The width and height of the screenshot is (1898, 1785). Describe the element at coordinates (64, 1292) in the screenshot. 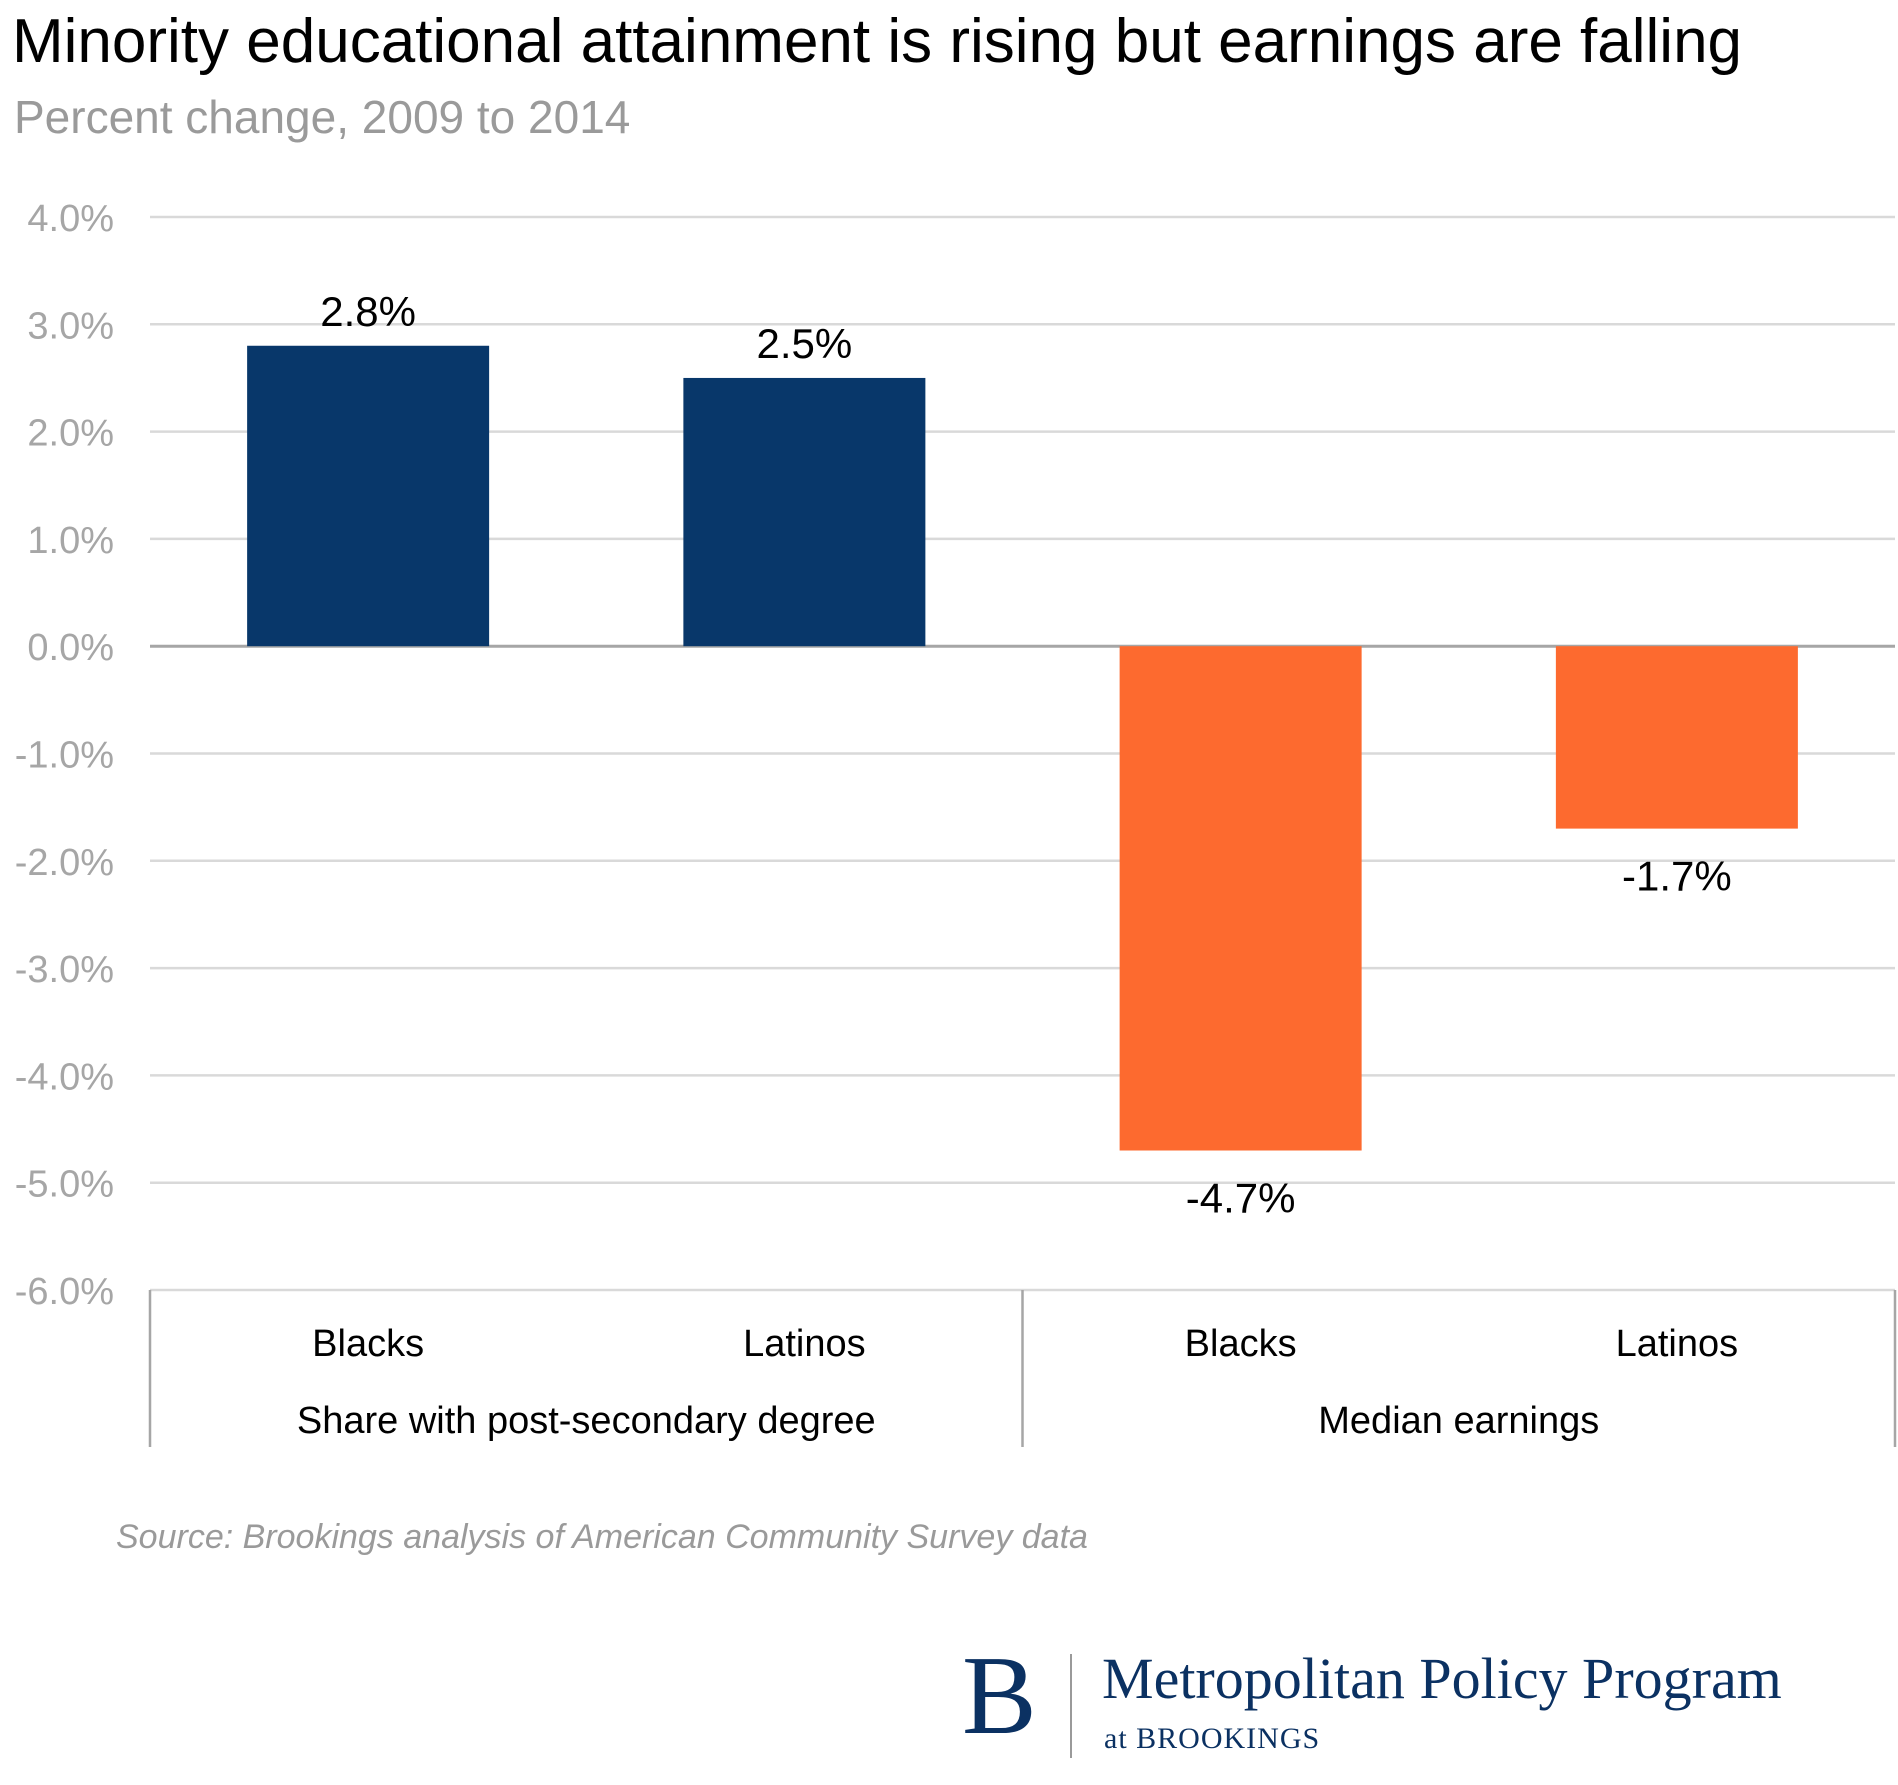

I see `y-tick-label: -6.0%` at that location.